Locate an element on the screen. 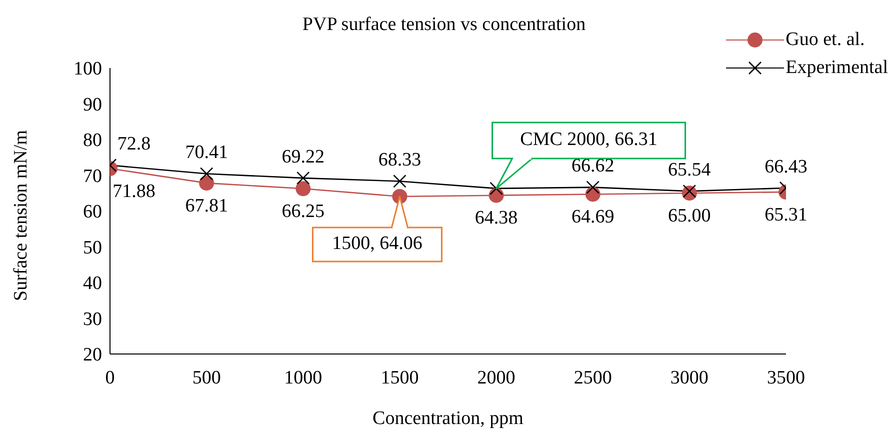  data-label: 67.81 is located at coordinates (206, 205).